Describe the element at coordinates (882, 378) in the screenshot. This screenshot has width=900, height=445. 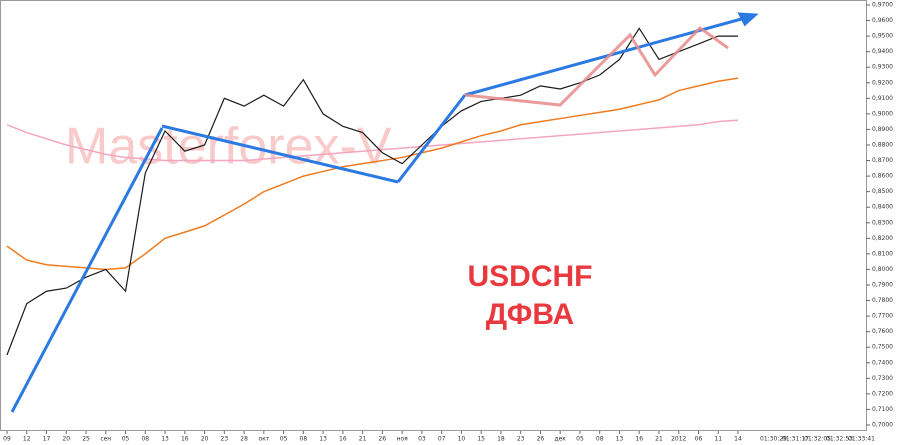
I see `y-tick-label: 0,7300` at that location.